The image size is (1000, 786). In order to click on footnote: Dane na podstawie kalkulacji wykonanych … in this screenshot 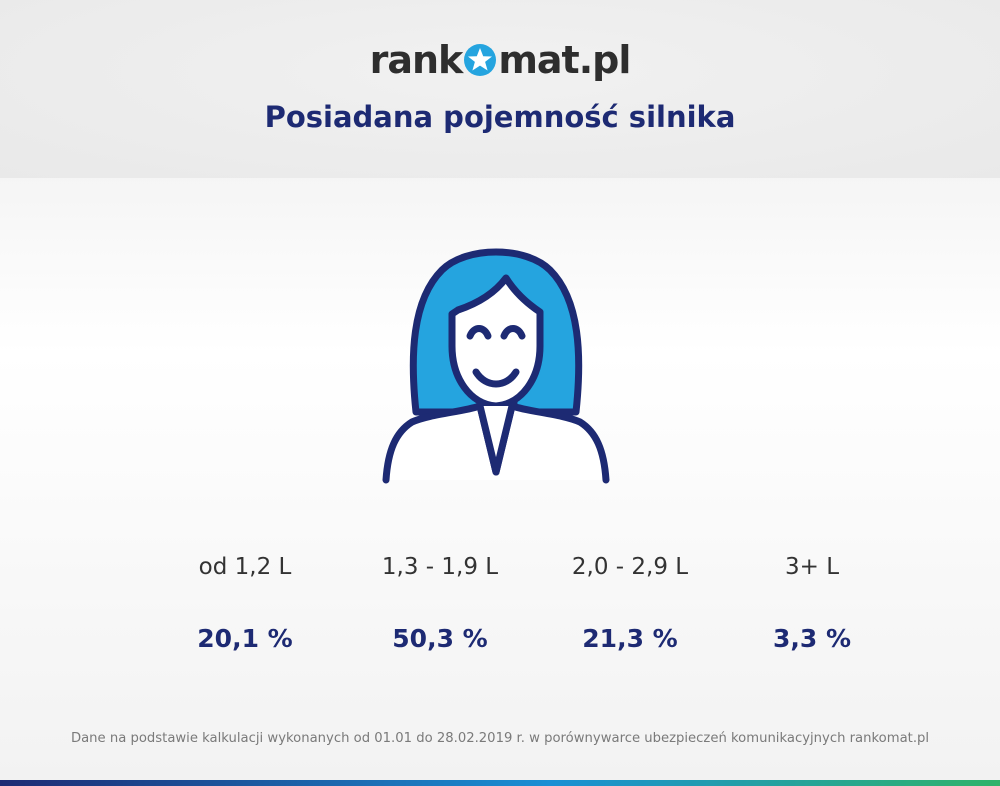, I will do `click(500, 738)`.